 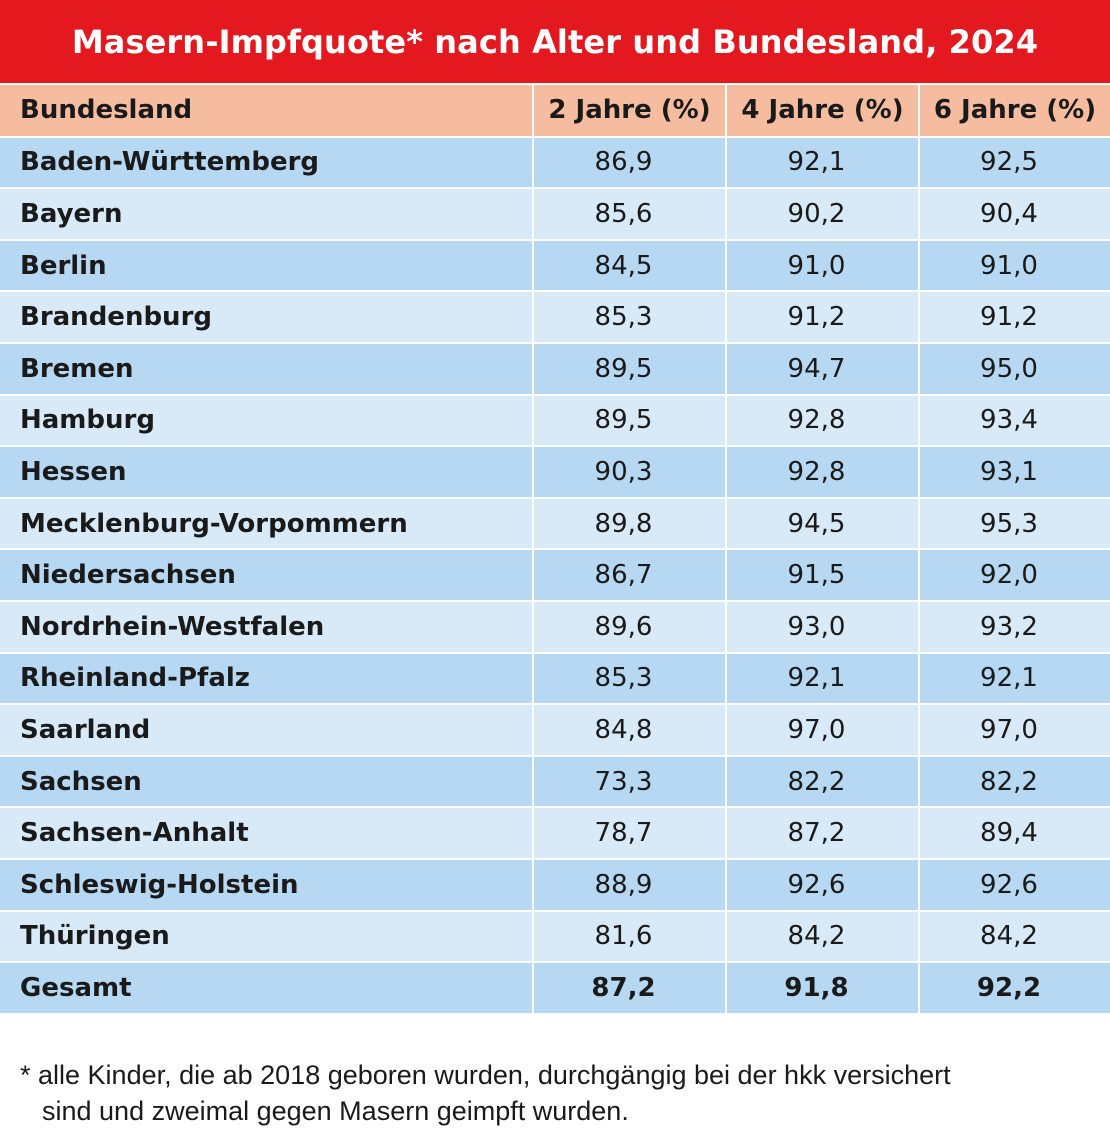 I want to click on cell-bundesland: Schleswig-Holstein, so click(x=267, y=885).